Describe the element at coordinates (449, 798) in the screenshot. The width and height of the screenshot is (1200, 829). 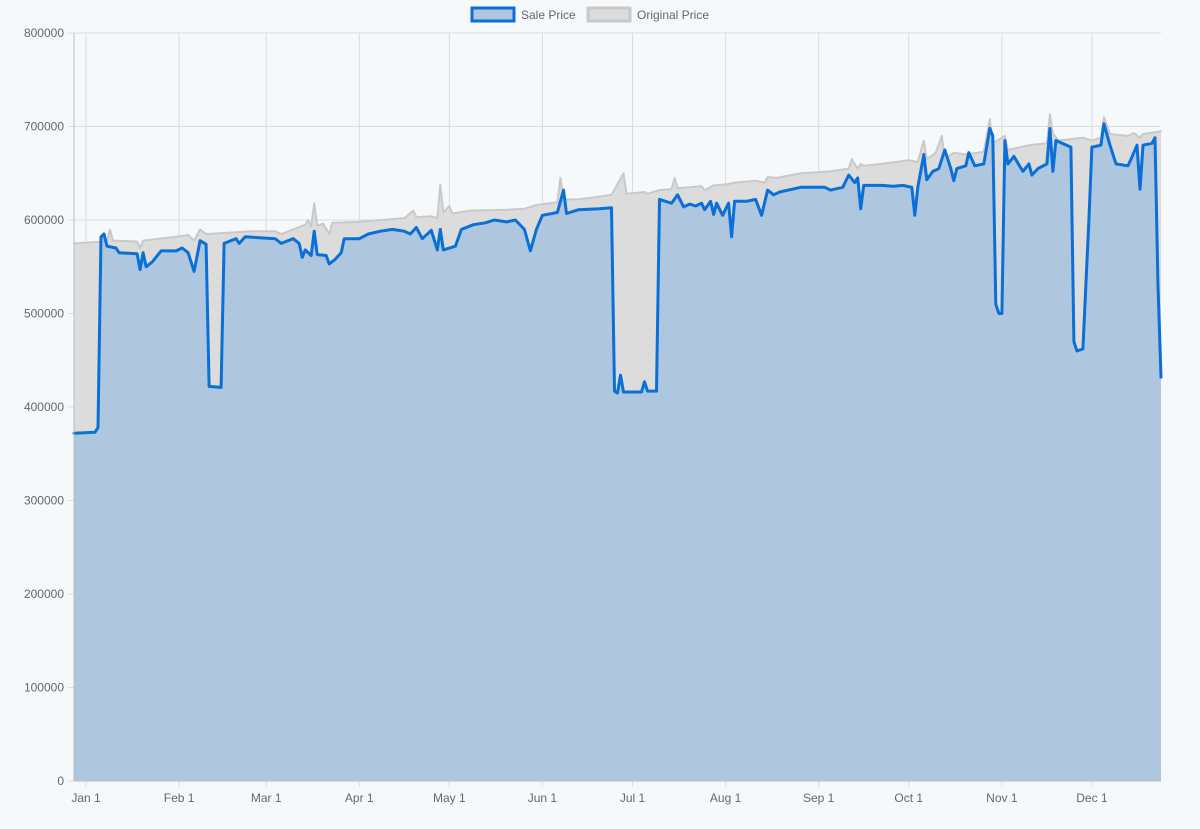
I see `x-tick-label: May 1` at that location.